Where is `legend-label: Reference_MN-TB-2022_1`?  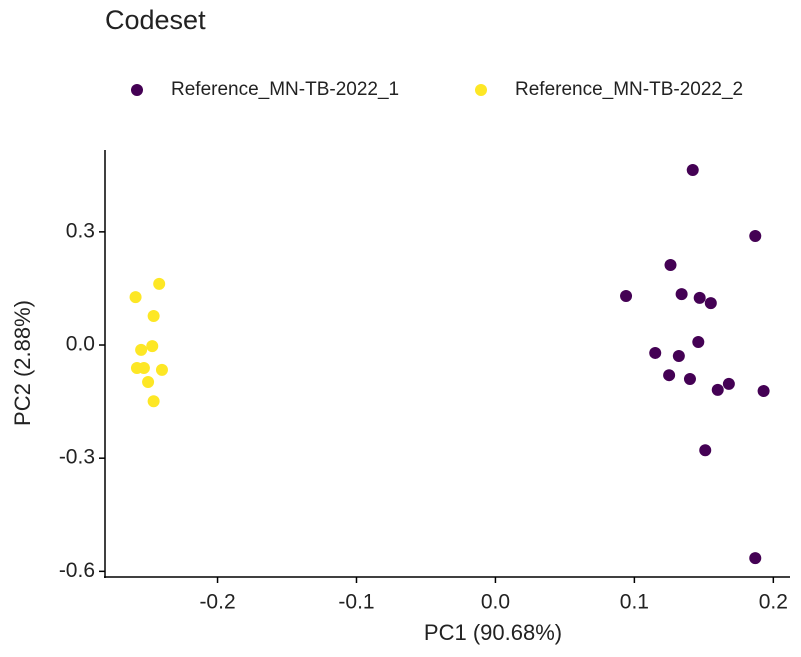
legend-label: Reference_MN-TB-2022_1 is located at coordinates (285, 89).